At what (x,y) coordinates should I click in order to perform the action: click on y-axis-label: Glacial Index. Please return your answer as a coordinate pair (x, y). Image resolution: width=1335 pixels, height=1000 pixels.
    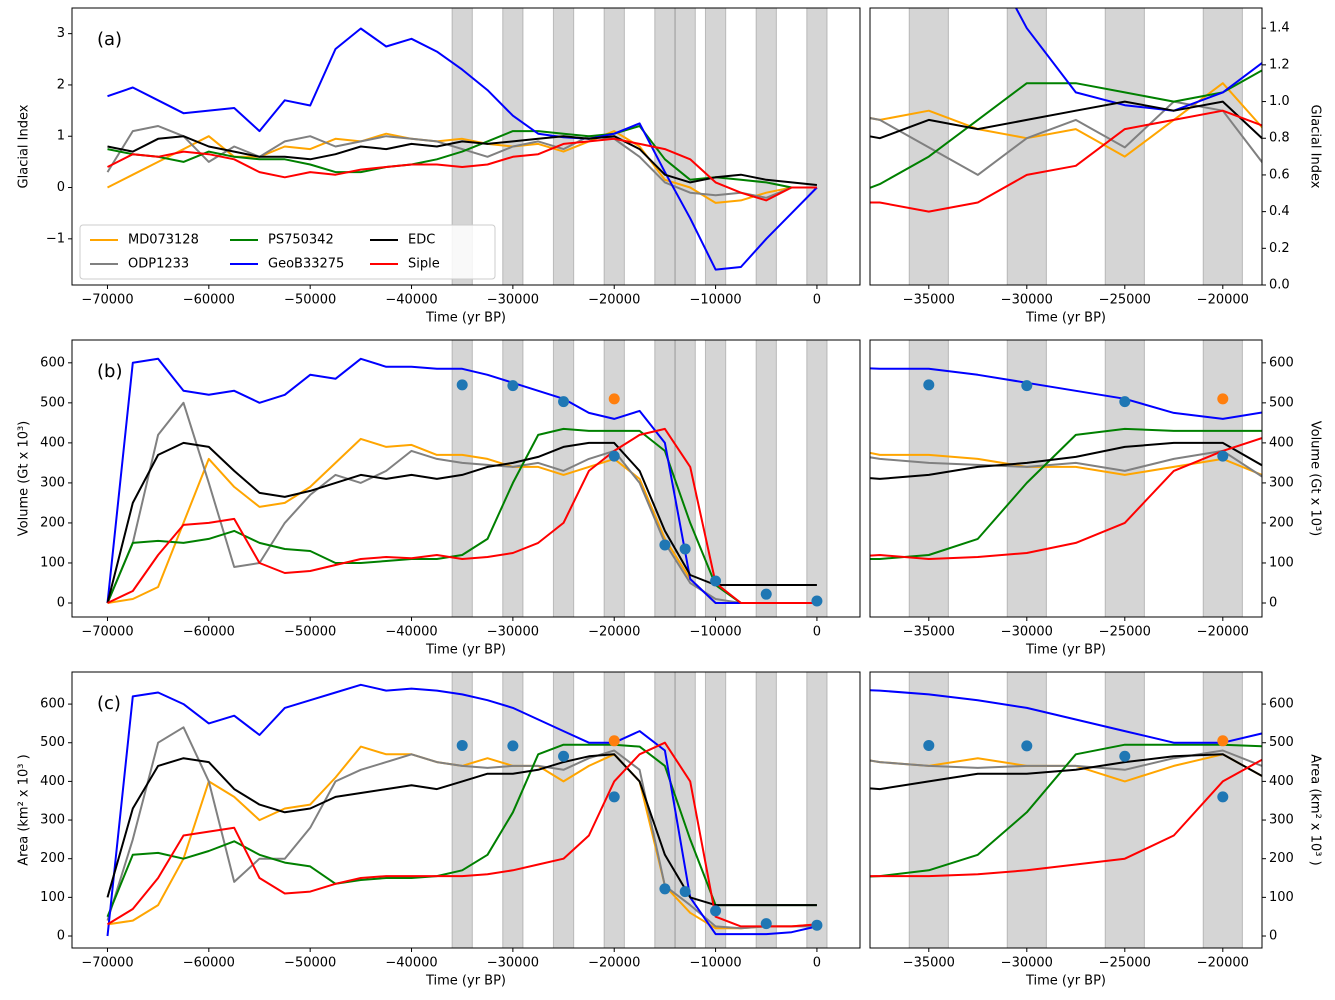
    Looking at the image, I should click on (1315, 147).